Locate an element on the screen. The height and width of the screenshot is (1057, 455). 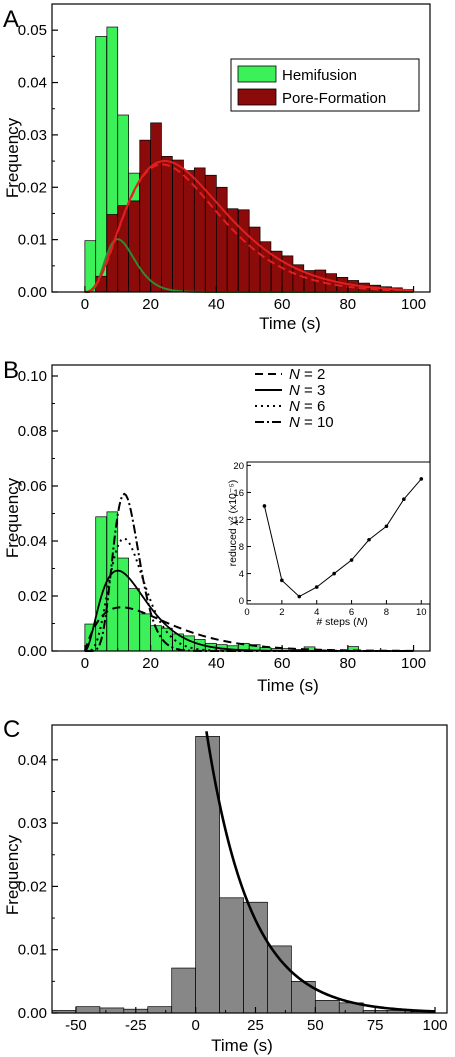
inset-y-tick-label: 0 is located at coordinates (241, 601).